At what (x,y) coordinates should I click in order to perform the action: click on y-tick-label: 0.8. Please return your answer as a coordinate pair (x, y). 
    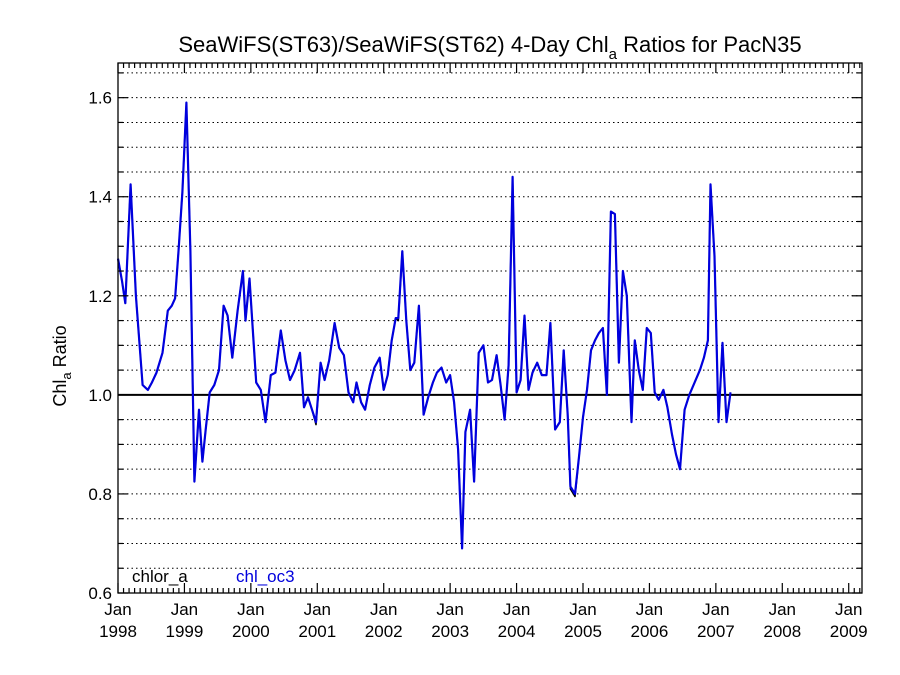
    Looking at the image, I should click on (100, 494).